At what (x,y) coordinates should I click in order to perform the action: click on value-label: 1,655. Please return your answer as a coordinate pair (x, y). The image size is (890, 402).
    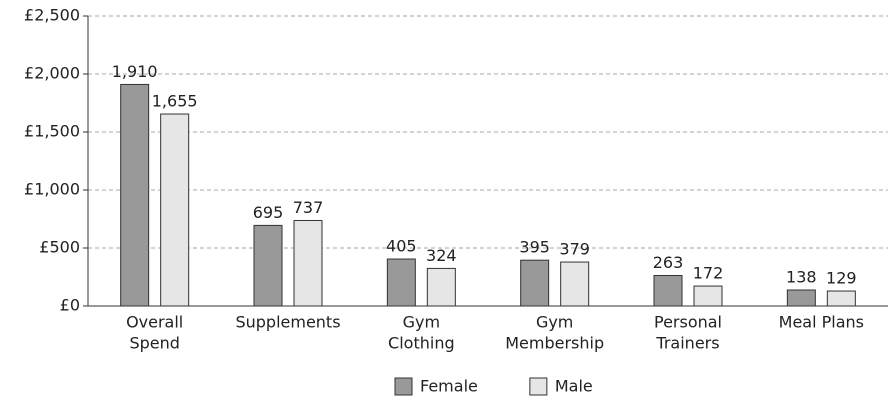
    Looking at the image, I should click on (175, 101).